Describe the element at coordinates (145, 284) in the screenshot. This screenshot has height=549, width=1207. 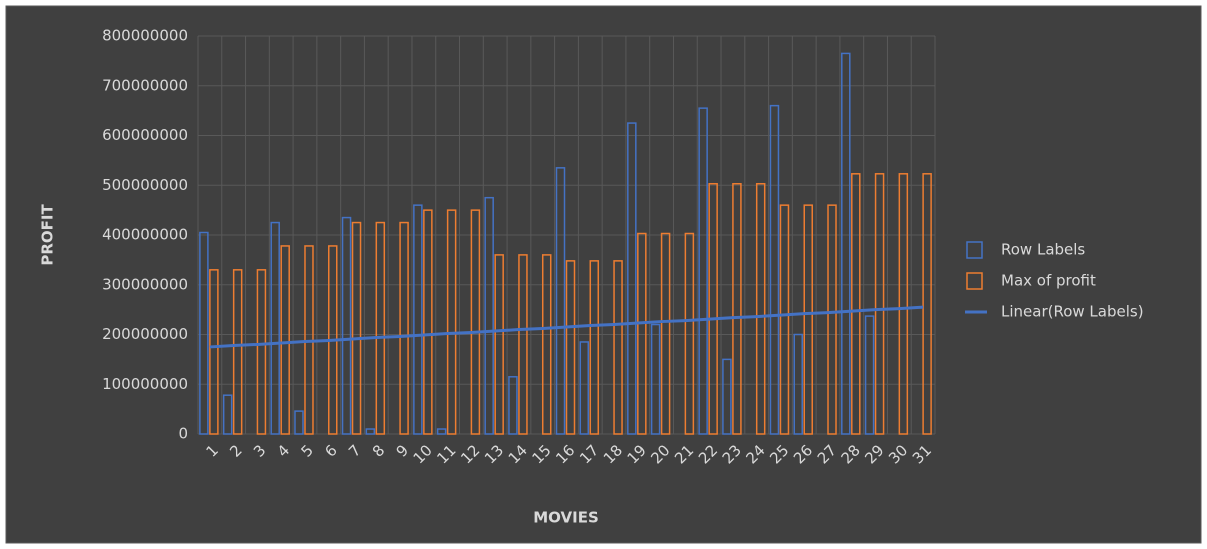
I see `y-tick-label: 300000000` at that location.